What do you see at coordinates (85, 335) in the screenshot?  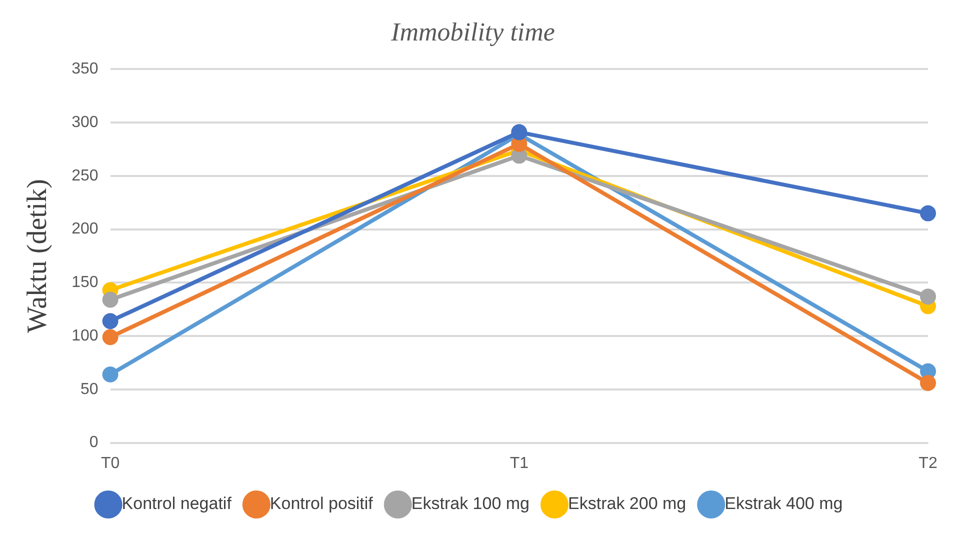 I see `y-tick-label: 100` at bounding box center [85, 335].